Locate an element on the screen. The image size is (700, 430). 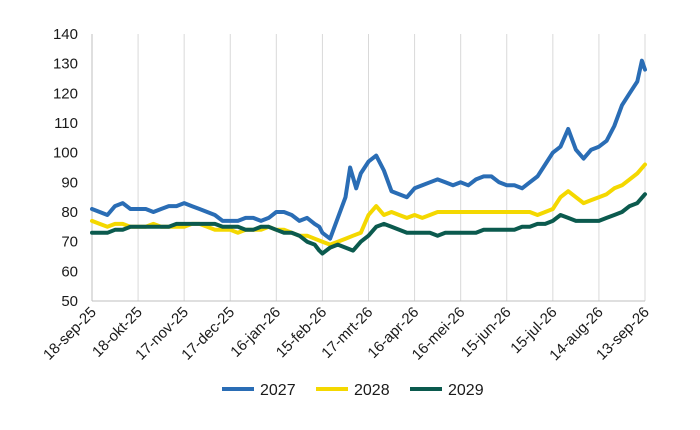
y-tick-label: 90 is located at coordinates (69, 182).